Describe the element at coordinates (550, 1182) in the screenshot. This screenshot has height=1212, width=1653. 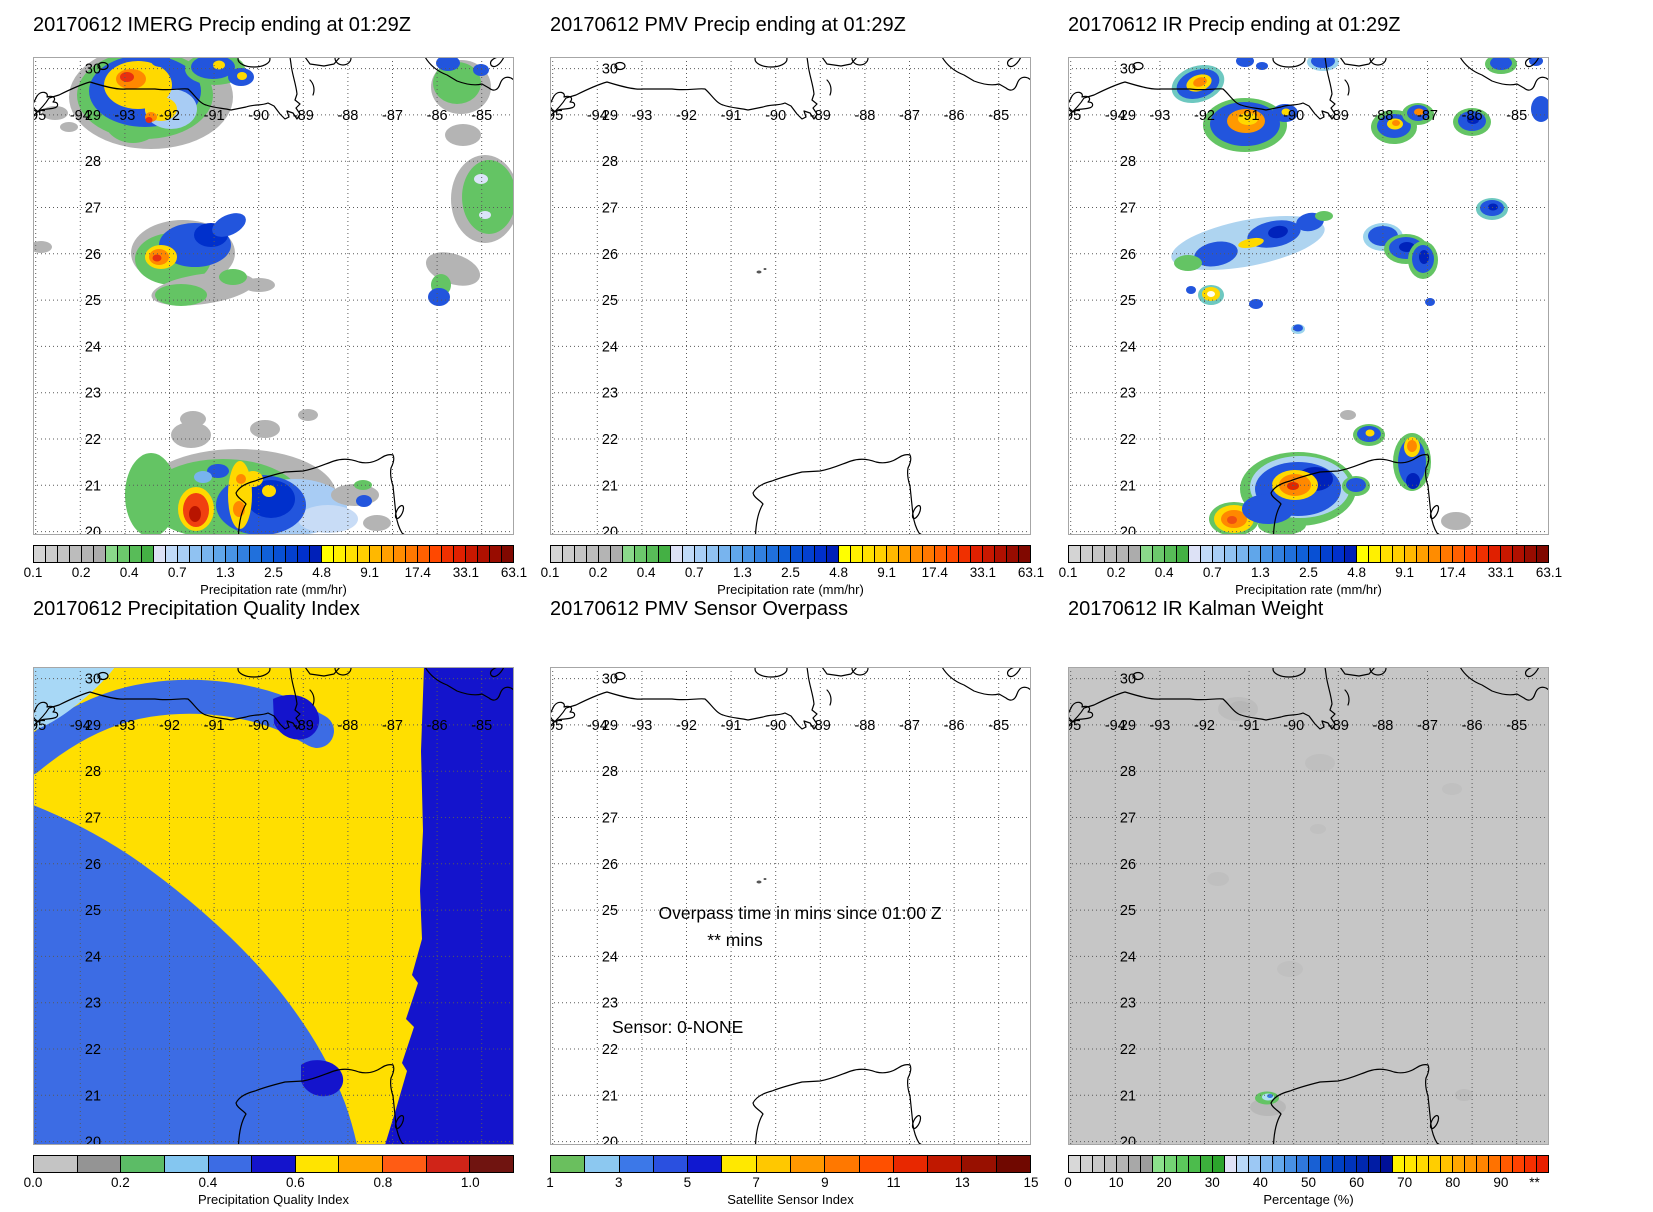
I see `colorbar-tick-label: 1` at that location.